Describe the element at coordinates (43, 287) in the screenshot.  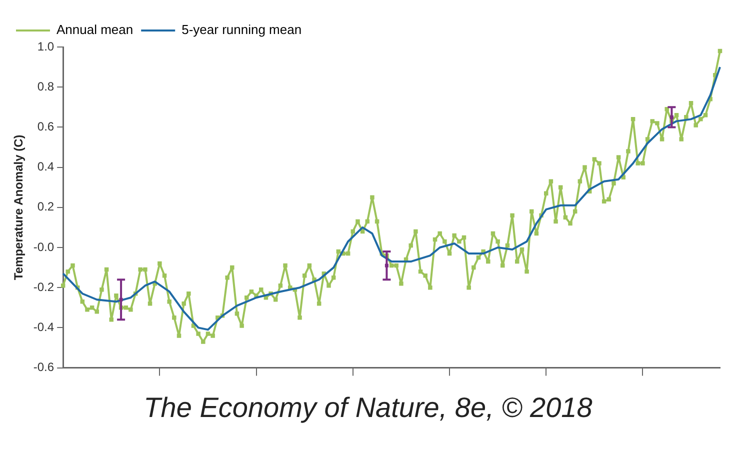
I see `y-tick-label: -0.2` at that location.